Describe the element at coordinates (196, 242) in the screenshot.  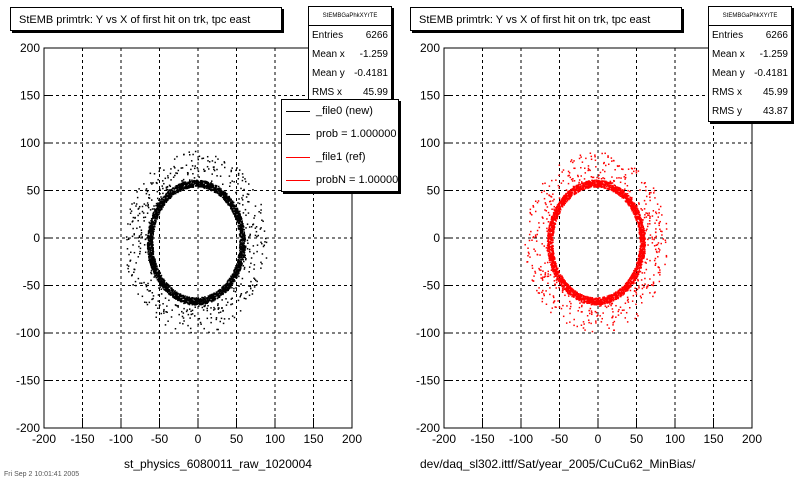
I see `scatter-points` at that location.